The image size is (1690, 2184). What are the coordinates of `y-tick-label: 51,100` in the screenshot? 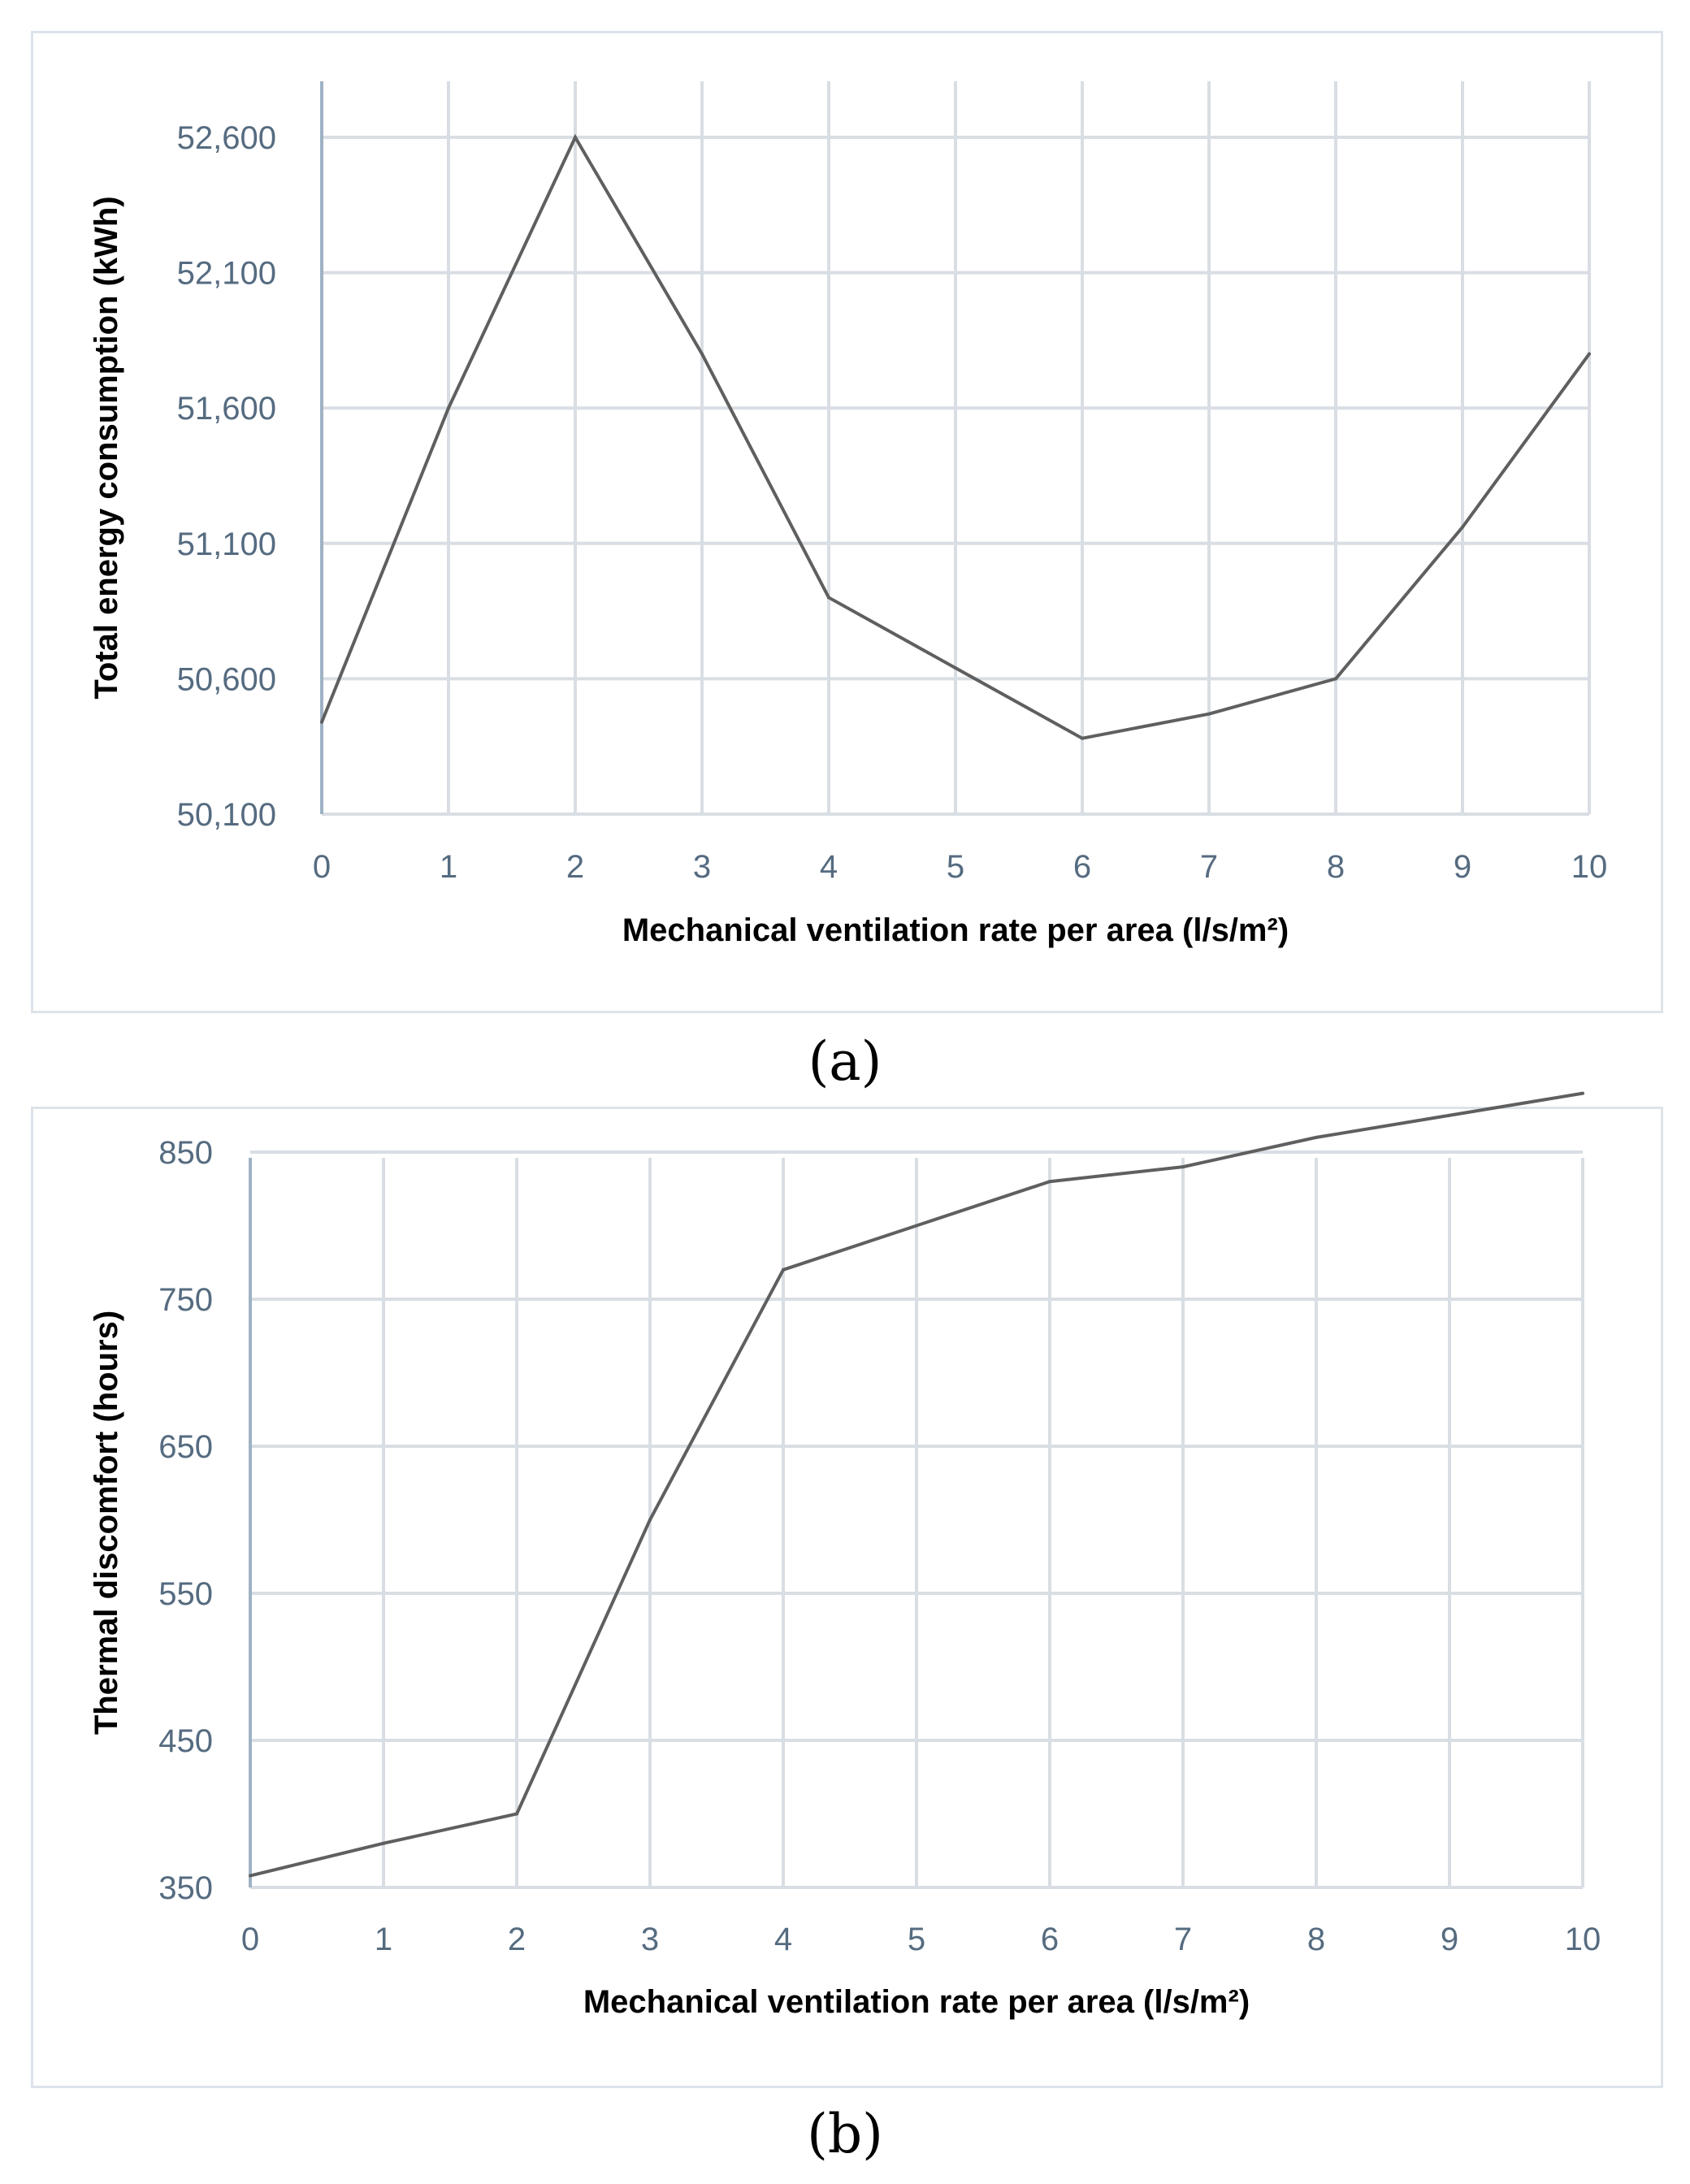 It's located at (226, 544).